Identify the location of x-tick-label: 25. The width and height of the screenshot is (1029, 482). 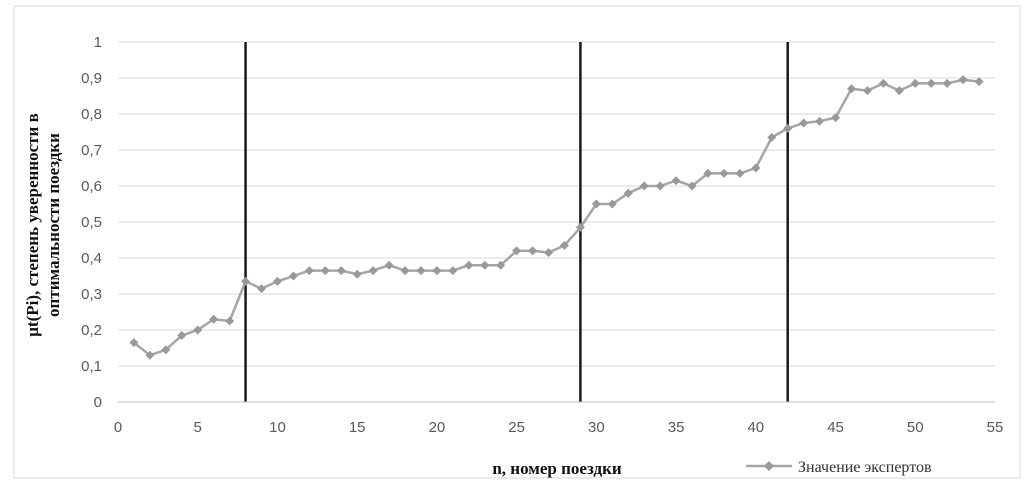
(516, 427).